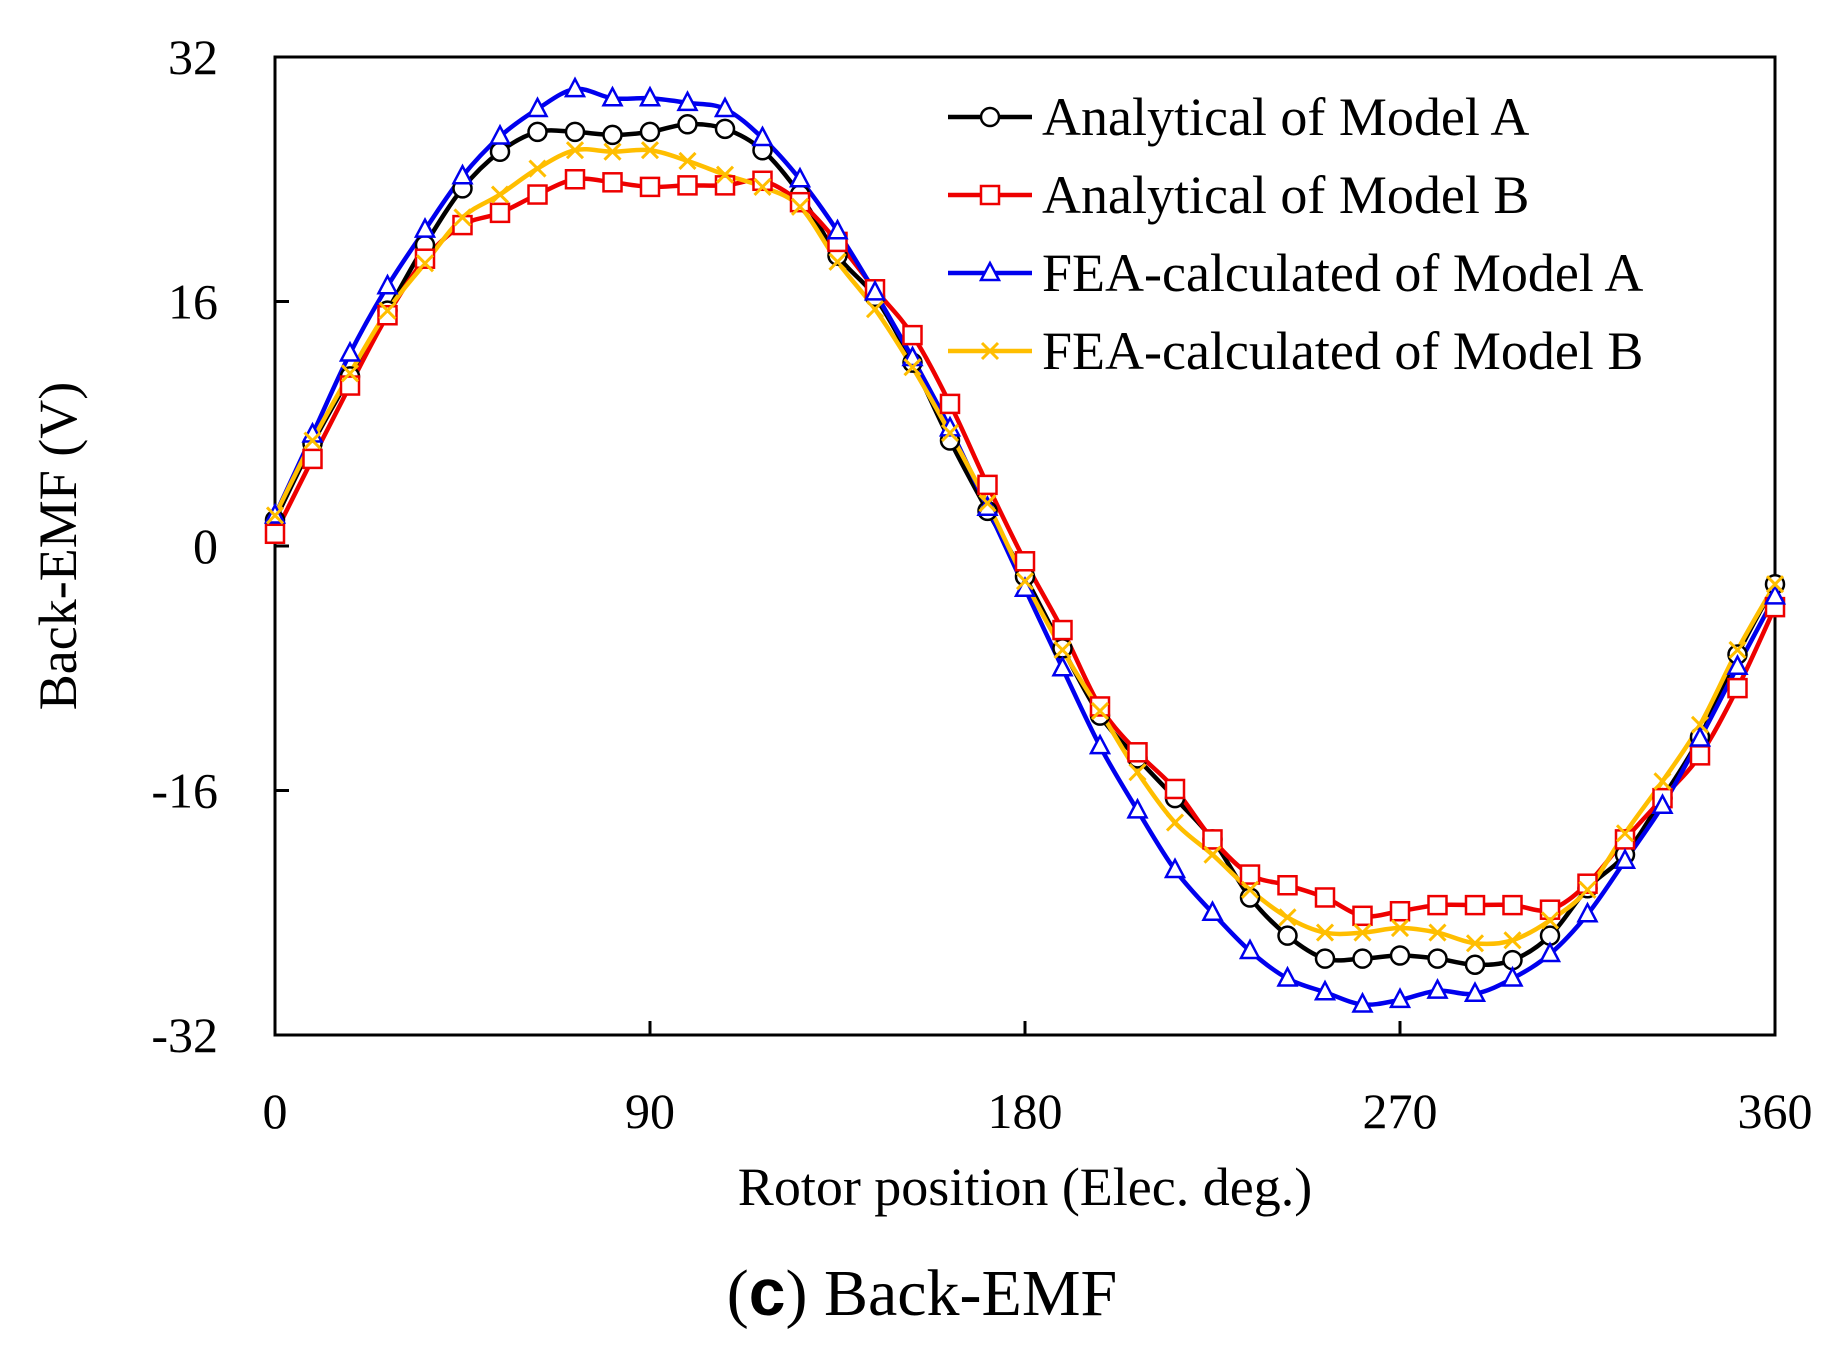  Describe the element at coordinates (1025, 1111) in the screenshot. I see `x-tick-label: 180` at that location.